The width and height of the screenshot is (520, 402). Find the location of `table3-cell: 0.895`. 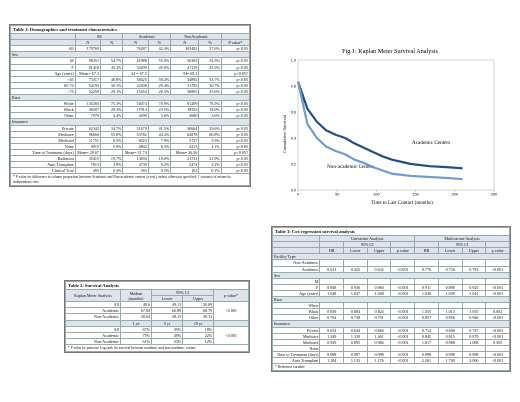

table3-cell: 0.895 is located at coordinates (355, 342).